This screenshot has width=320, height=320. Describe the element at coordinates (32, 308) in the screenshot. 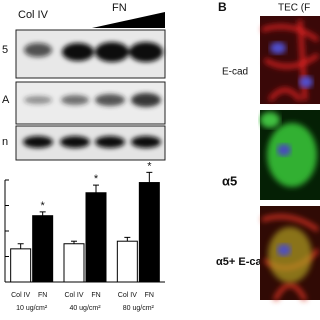

I see `category-label: 10 ug/cm²` at that location.